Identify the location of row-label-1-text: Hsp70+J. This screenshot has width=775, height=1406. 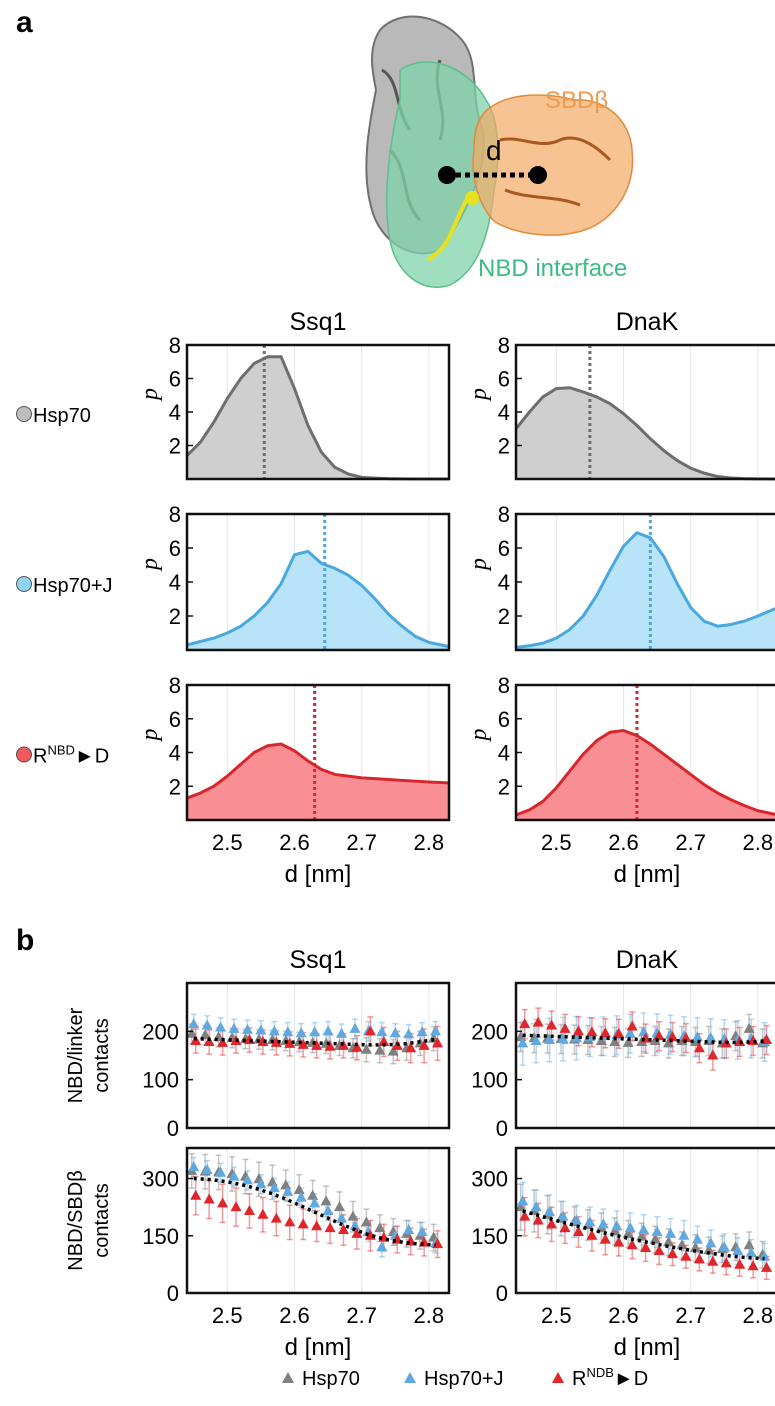
(73, 586).